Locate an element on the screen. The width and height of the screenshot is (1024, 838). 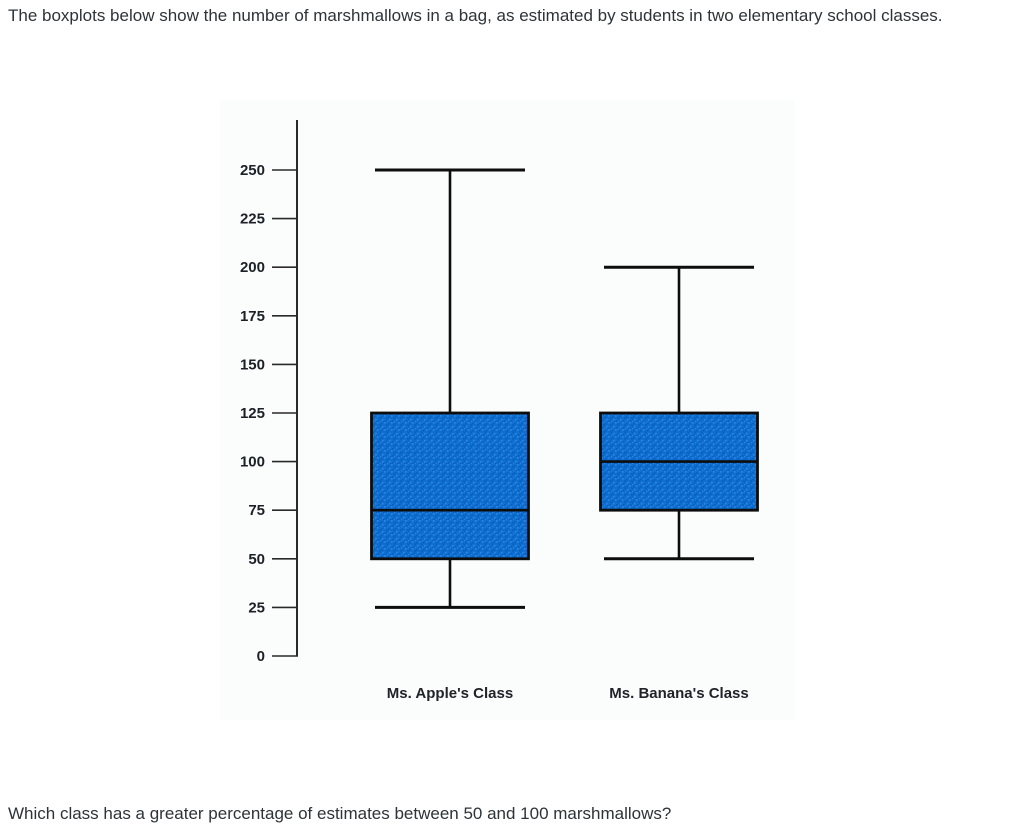
y-axis-tick-label: 125 is located at coordinates (252, 413).